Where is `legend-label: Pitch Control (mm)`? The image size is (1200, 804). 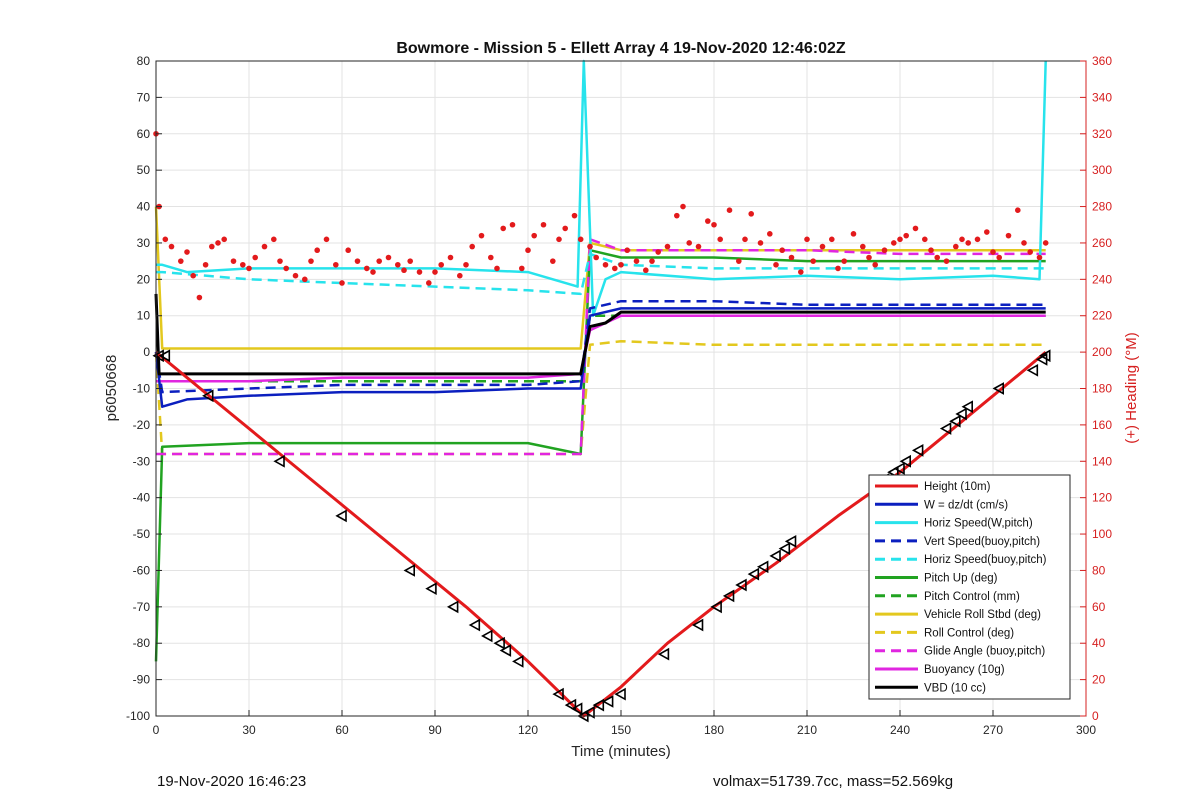
legend-label: Pitch Control (mm) is located at coordinates (972, 597).